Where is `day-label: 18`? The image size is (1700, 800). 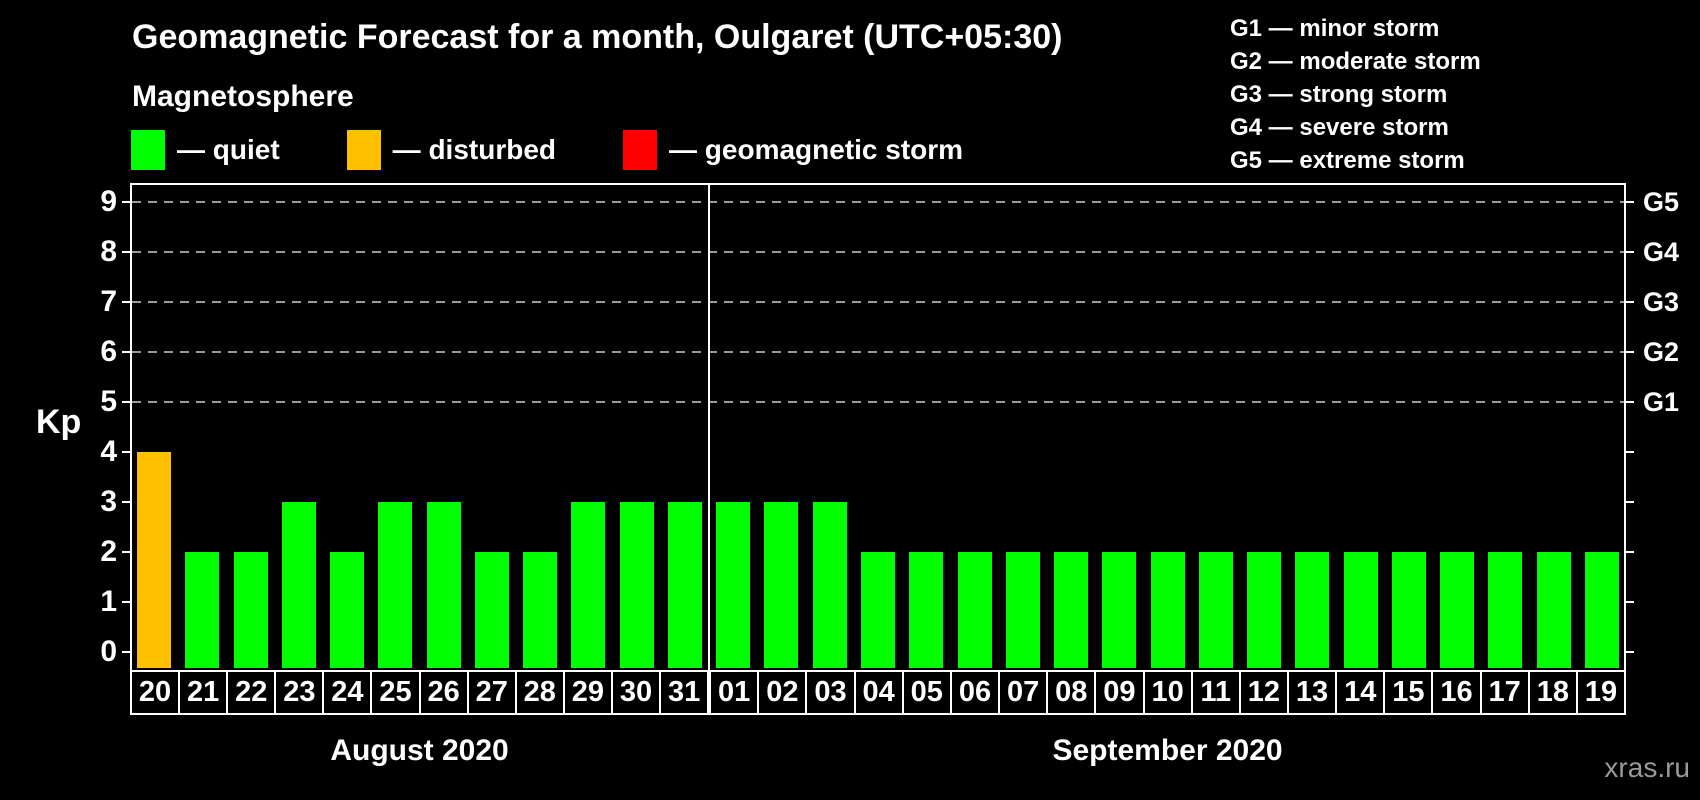 day-label: 18 is located at coordinates (1551, 692).